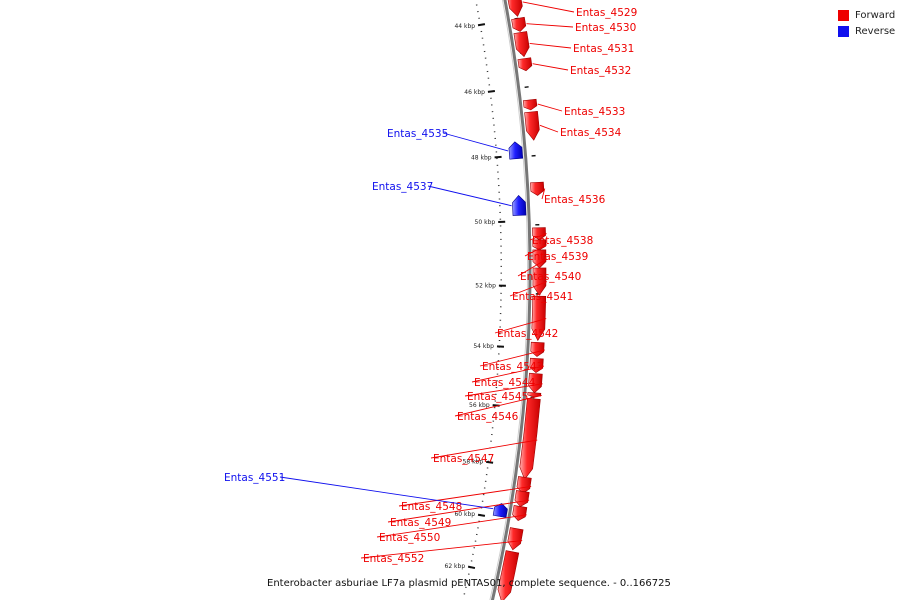 The height and width of the screenshot is (600, 900). What do you see at coordinates (393, 559) in the screenshot?
I see `gene-label: Entas_4552` at bounding box center [393, 559].